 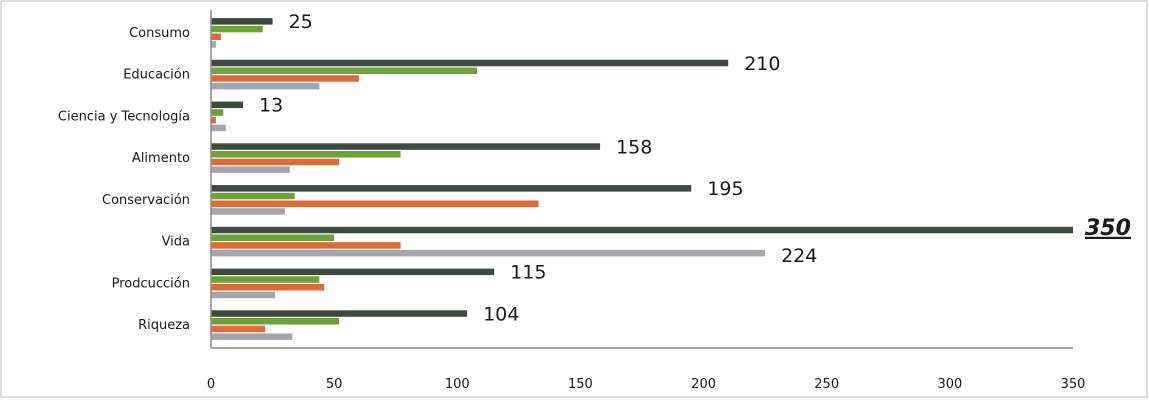 I want to click on x-tick-label: 250, so click(x=826, y=384).